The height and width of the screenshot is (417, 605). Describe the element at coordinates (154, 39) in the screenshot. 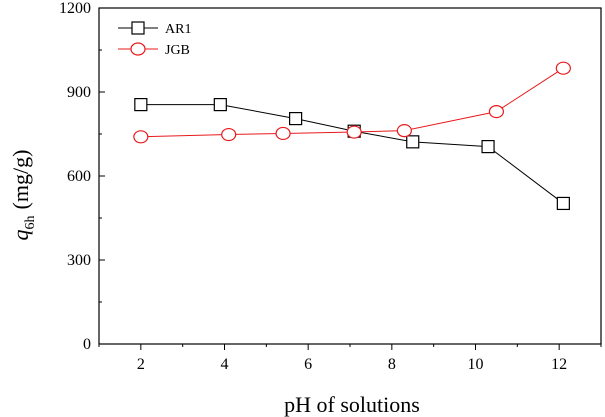

I see `legend: AR1 JGB` at that location.